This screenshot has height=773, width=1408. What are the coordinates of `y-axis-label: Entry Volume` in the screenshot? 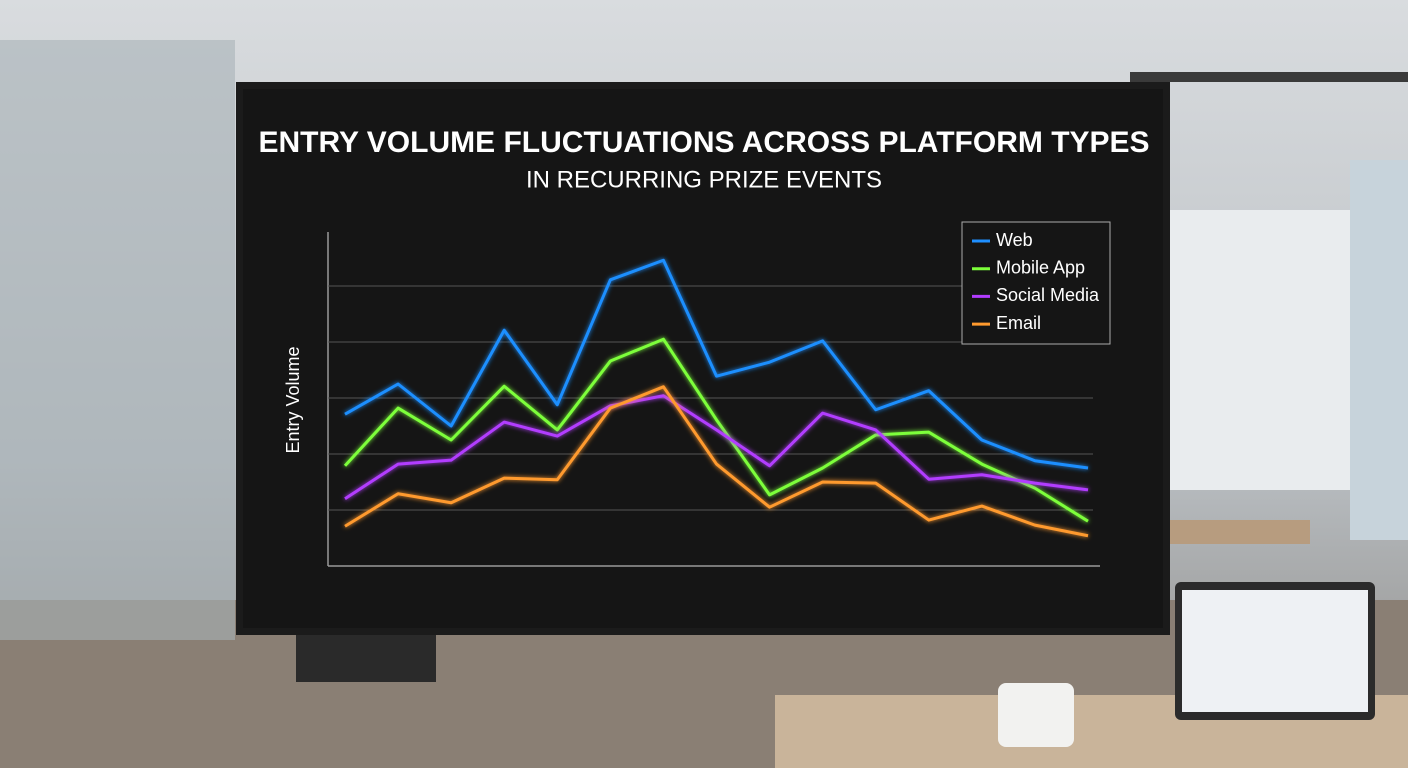 It's located at (293, 399).